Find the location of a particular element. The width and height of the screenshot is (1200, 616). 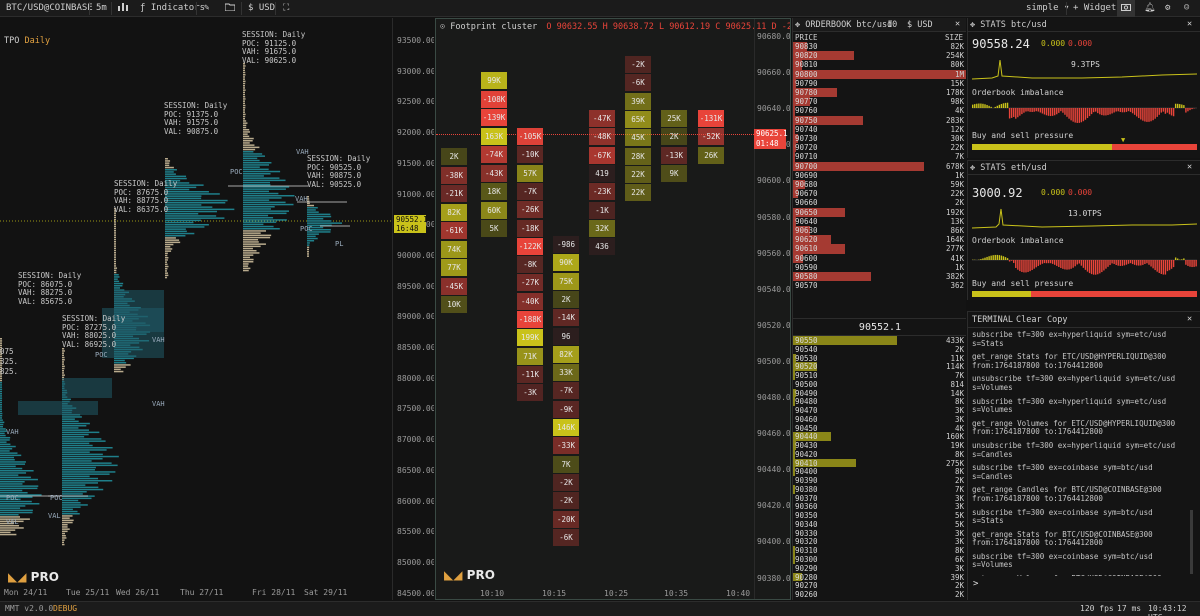

settings-button: ⚙ is located at coordinates (1167, 8).